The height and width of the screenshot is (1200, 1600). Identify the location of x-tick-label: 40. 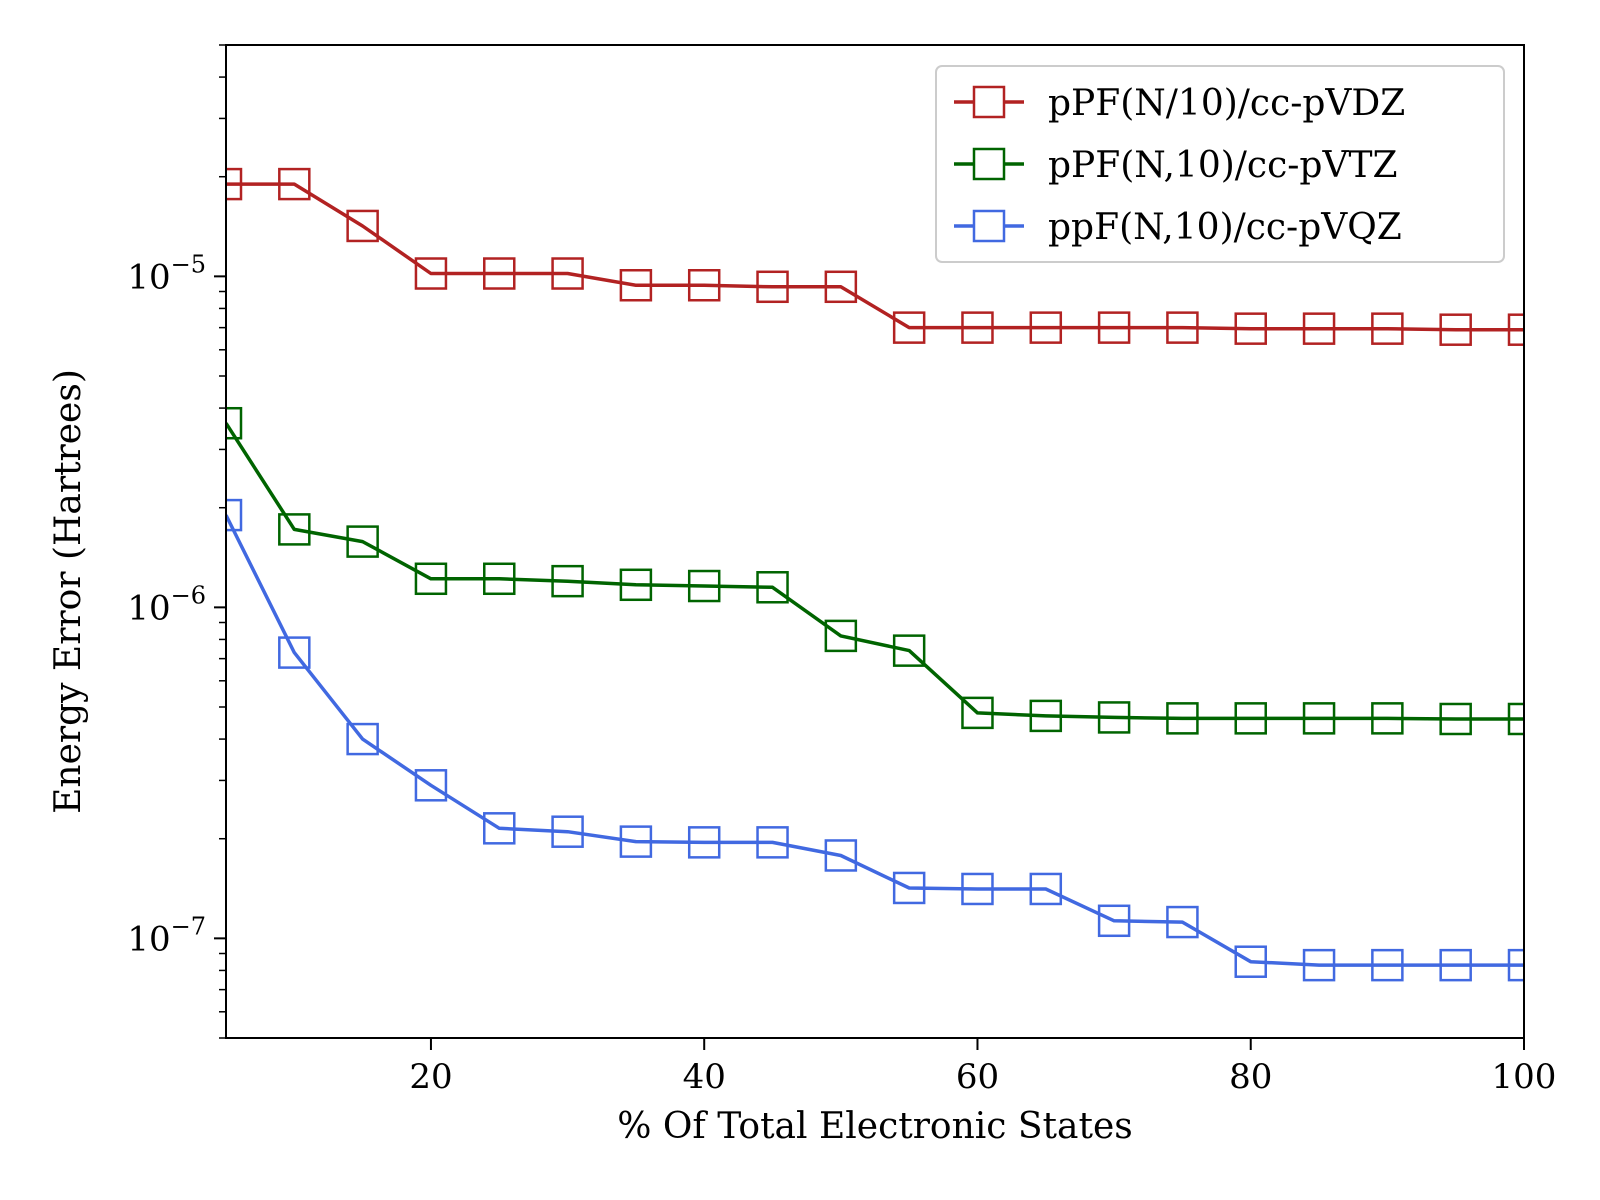
(704, 1077).